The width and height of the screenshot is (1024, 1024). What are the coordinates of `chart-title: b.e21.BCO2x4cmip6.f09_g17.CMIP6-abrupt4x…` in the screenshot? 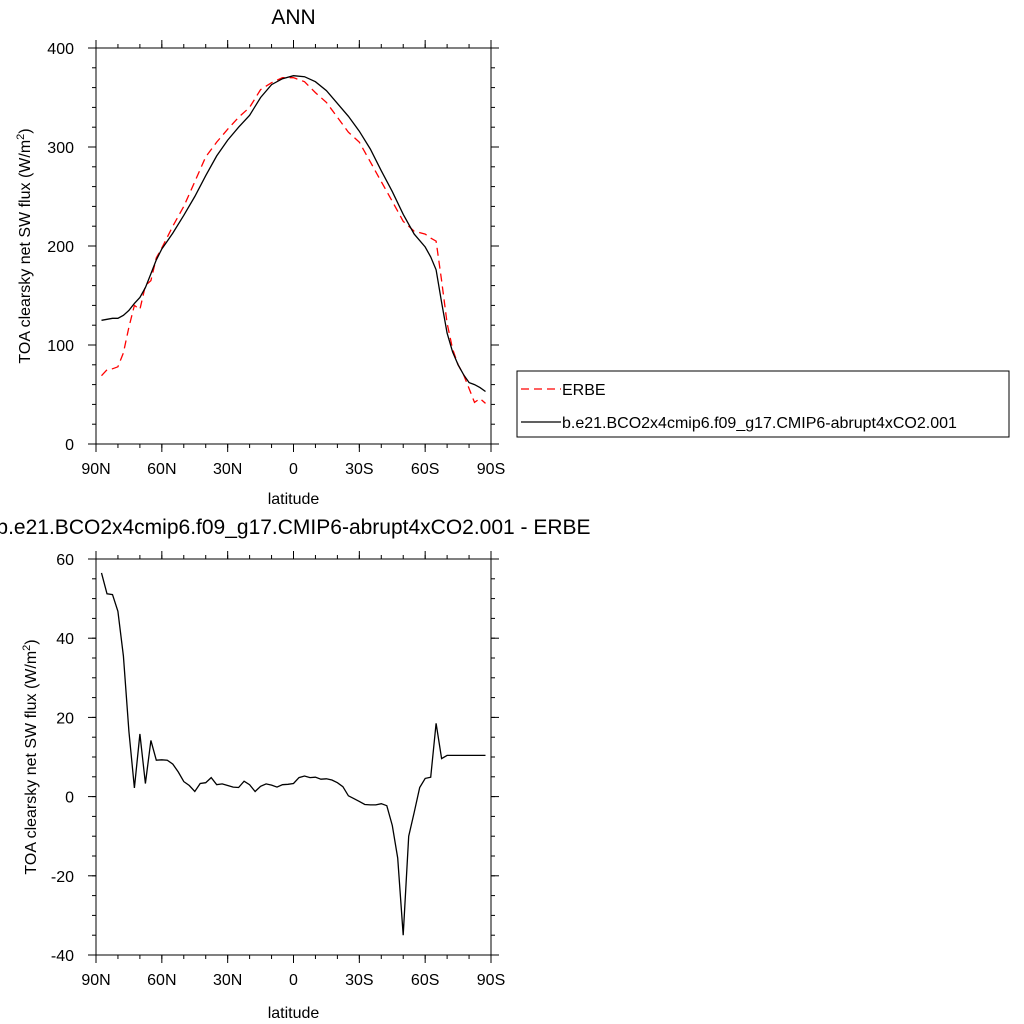 It's located at (295, 527).